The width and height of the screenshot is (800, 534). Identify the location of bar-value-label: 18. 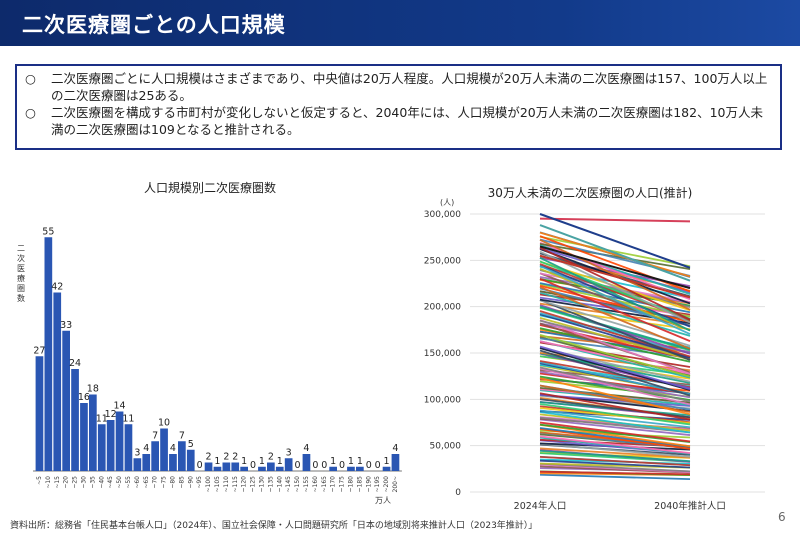
(93, 389).